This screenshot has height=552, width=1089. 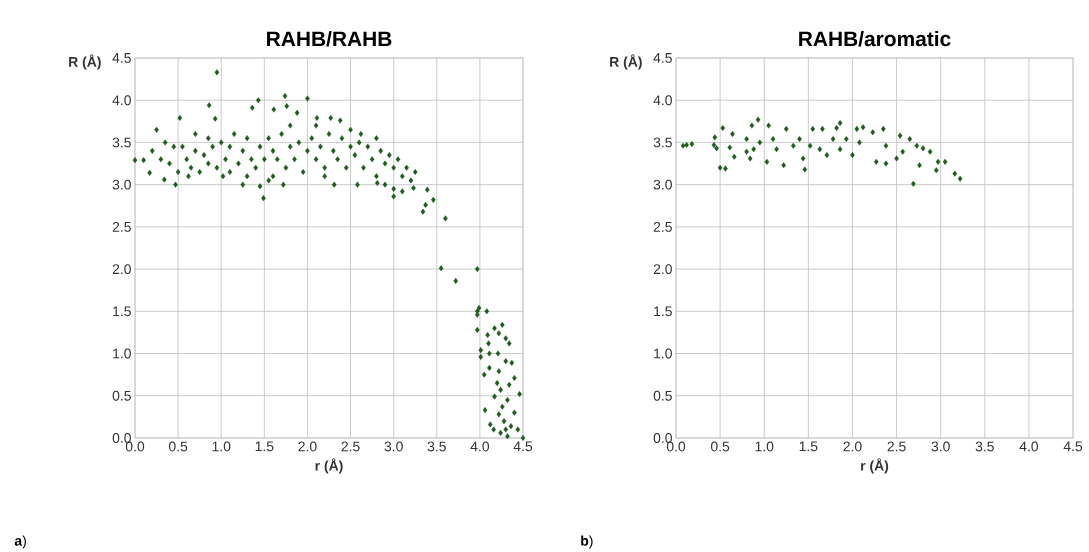 What do you see at coordinates (587, 542) in the screenshot?
I see `text: b)` at bounding box center [587, 542].